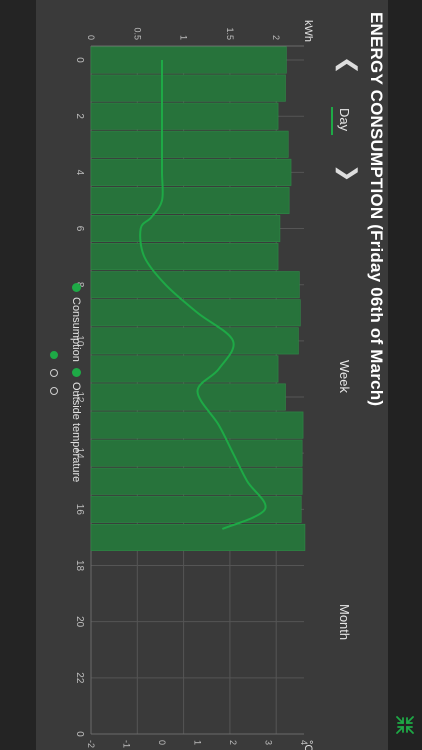  I want to click on left-margin, so click(18, 375).